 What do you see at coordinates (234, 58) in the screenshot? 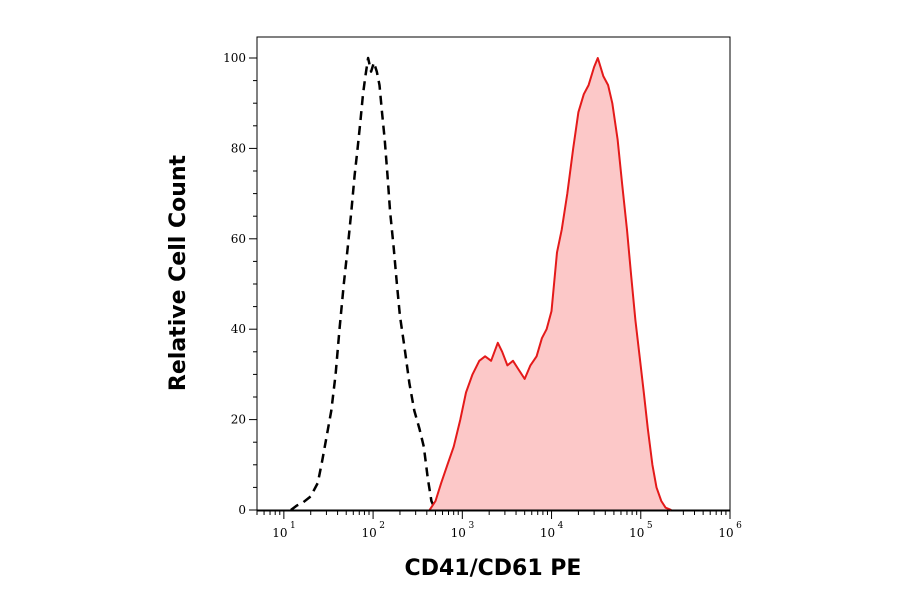
I see `y-tick-label: 100` at bounding box center [234, 58].